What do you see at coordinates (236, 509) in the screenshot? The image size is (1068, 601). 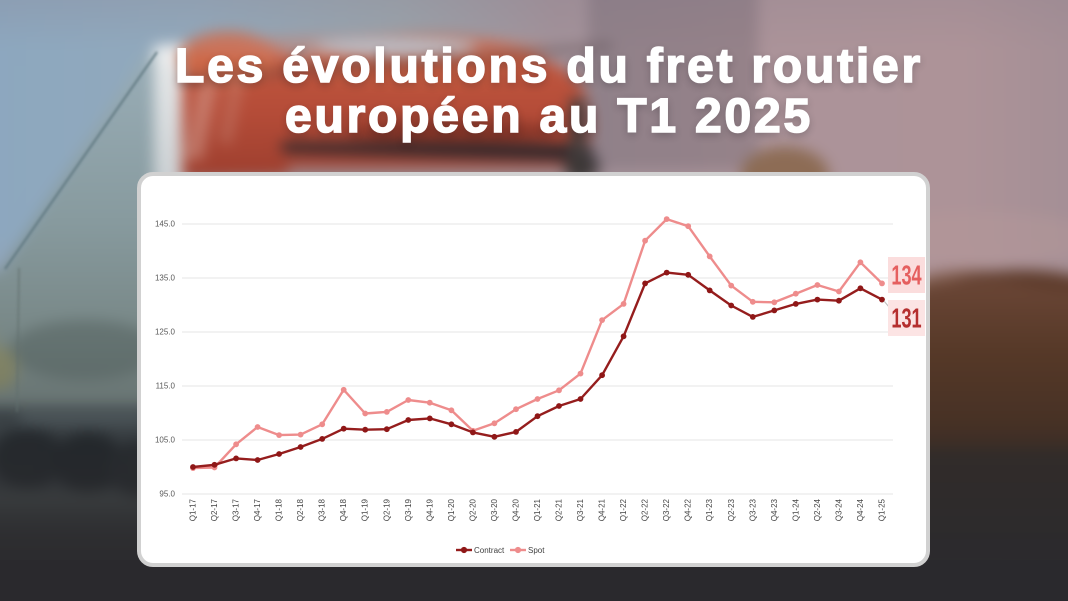 I see `svg-text: Q3-17` at bounding box center [236, 509].